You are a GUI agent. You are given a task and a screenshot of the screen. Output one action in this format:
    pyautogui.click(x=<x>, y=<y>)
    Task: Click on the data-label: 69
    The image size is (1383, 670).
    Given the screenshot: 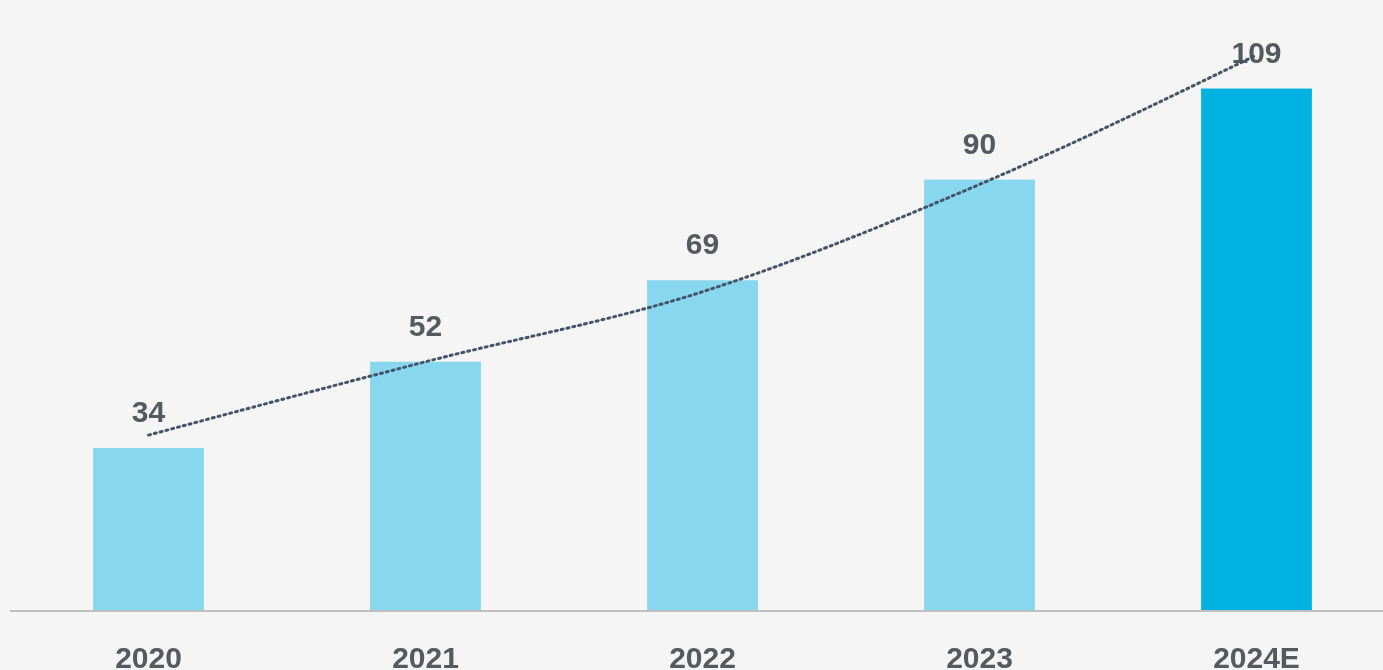 What is the action you would take?
    pyautogui.click(x=702, y=244)
    